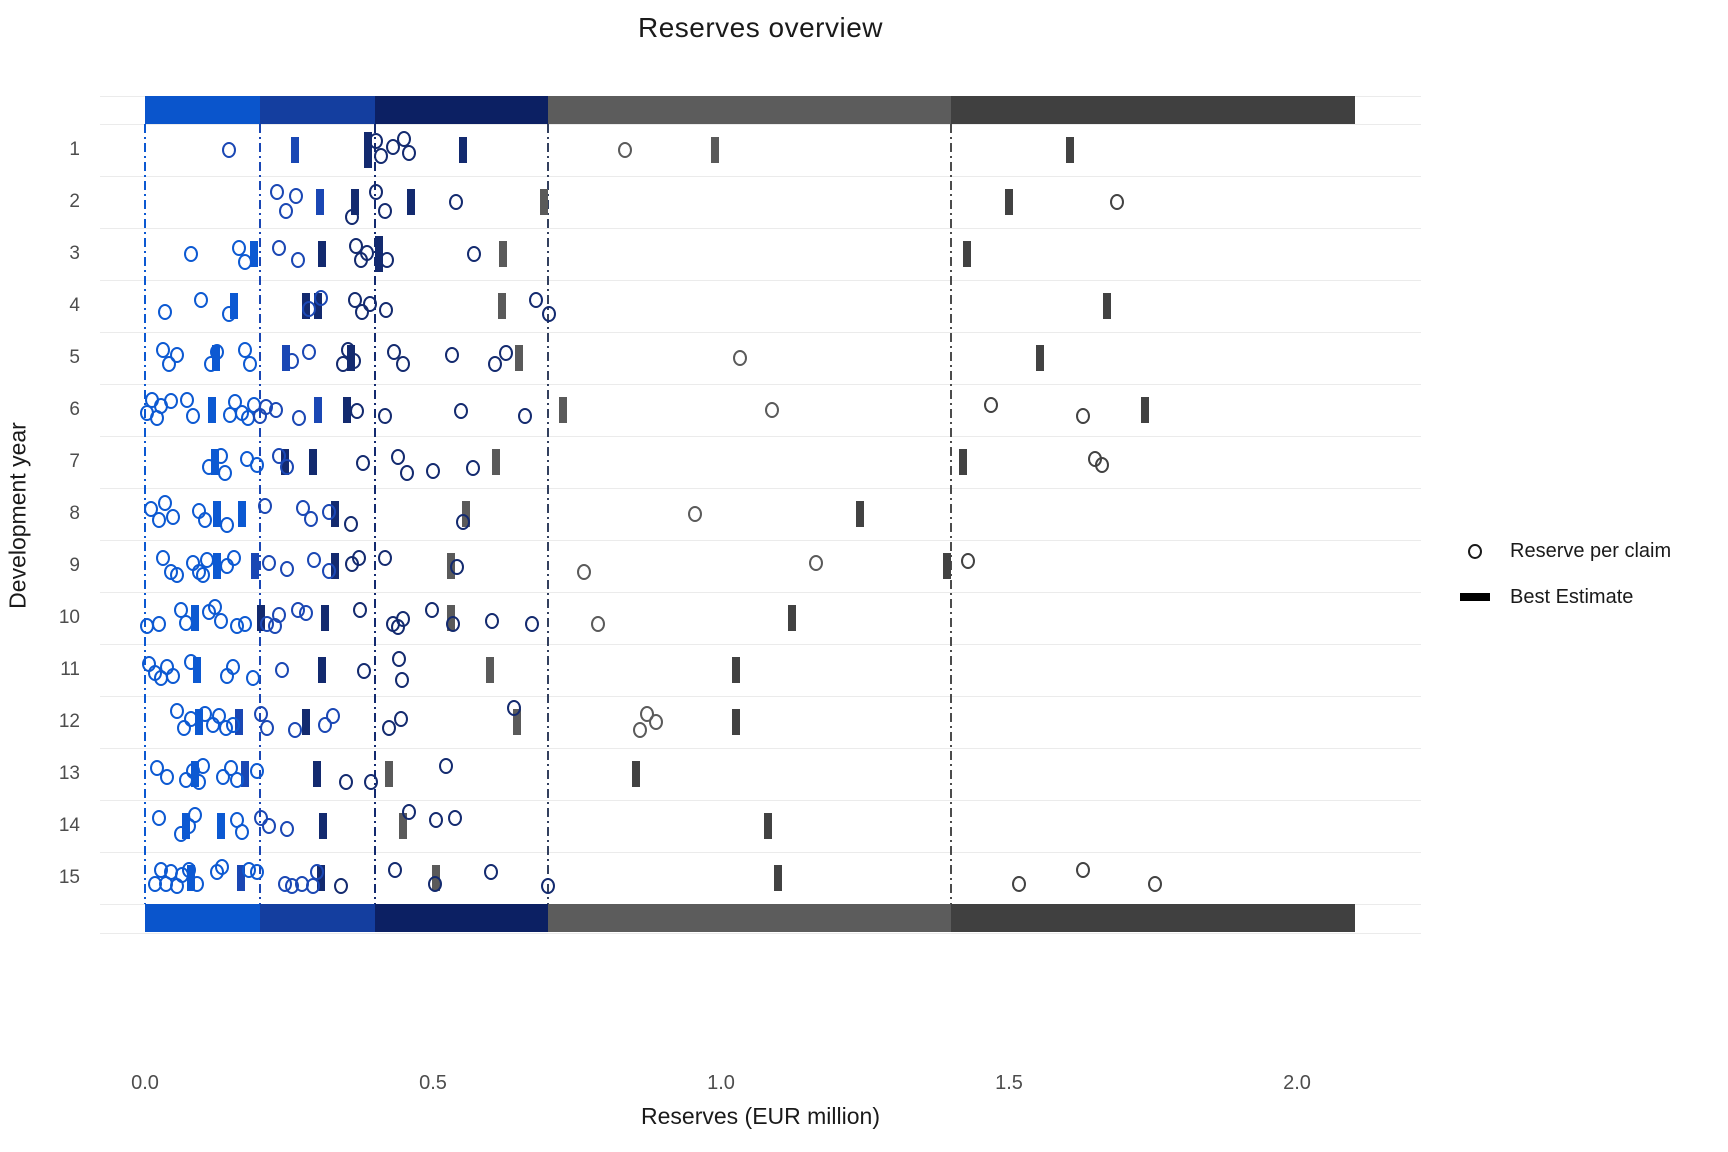  What do you see at coordinates (74, 201) in the screenshot?
I see `row-label: 2` at bounding box center [74, 201].